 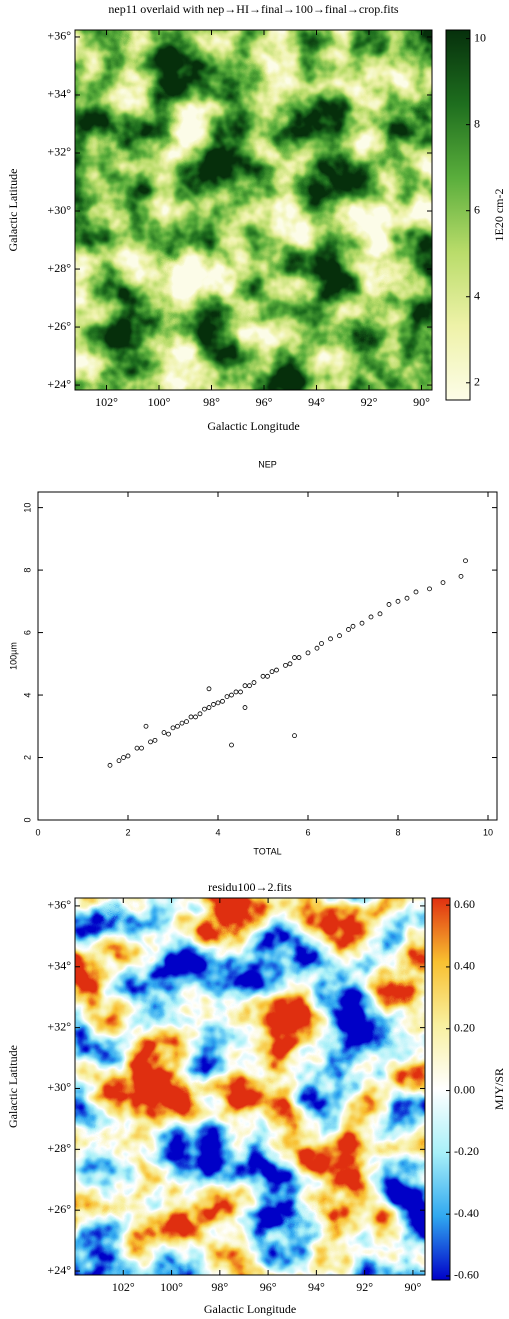 What do you see at coordinates (59, 384) in the screenshot?
I see `y-tick-label: +24°` at bounding box center [59, 384].